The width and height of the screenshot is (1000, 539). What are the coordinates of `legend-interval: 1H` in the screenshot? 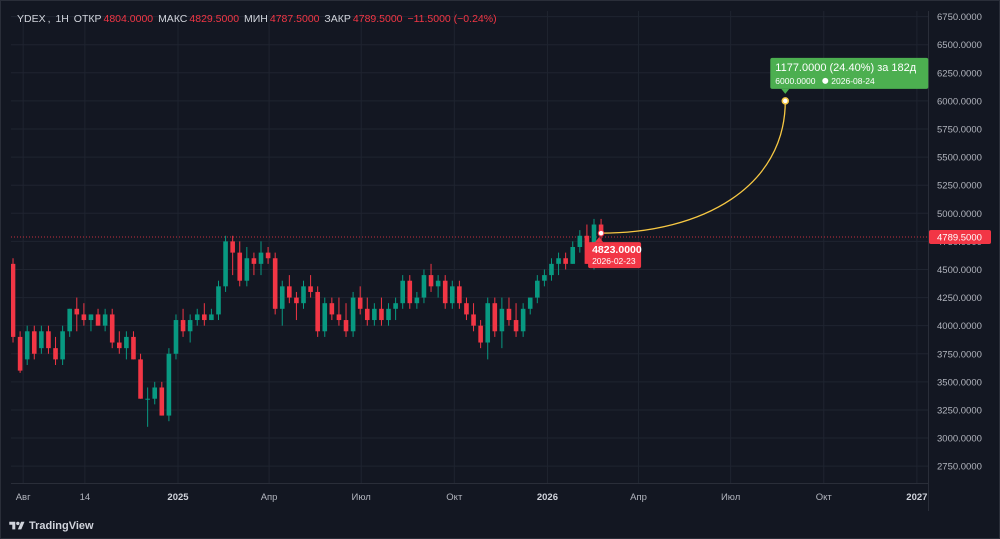 It's located at (62, 19).